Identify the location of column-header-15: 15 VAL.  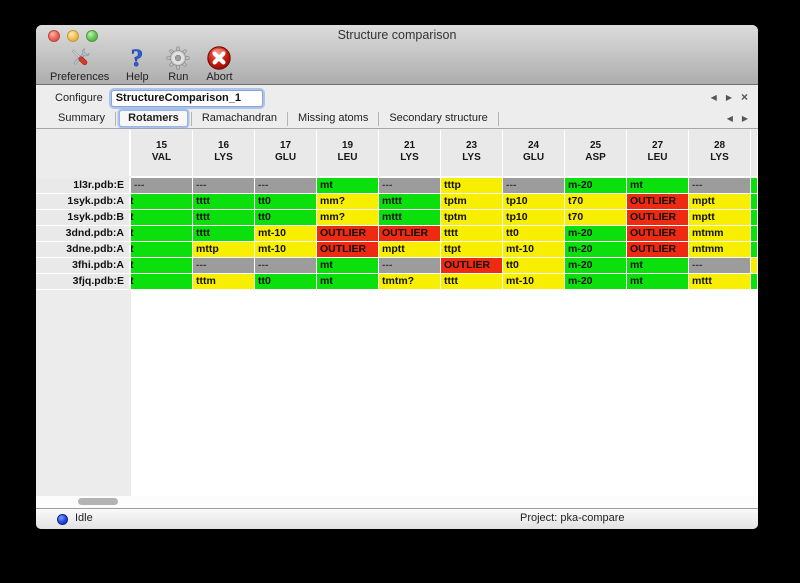
(162, 153).